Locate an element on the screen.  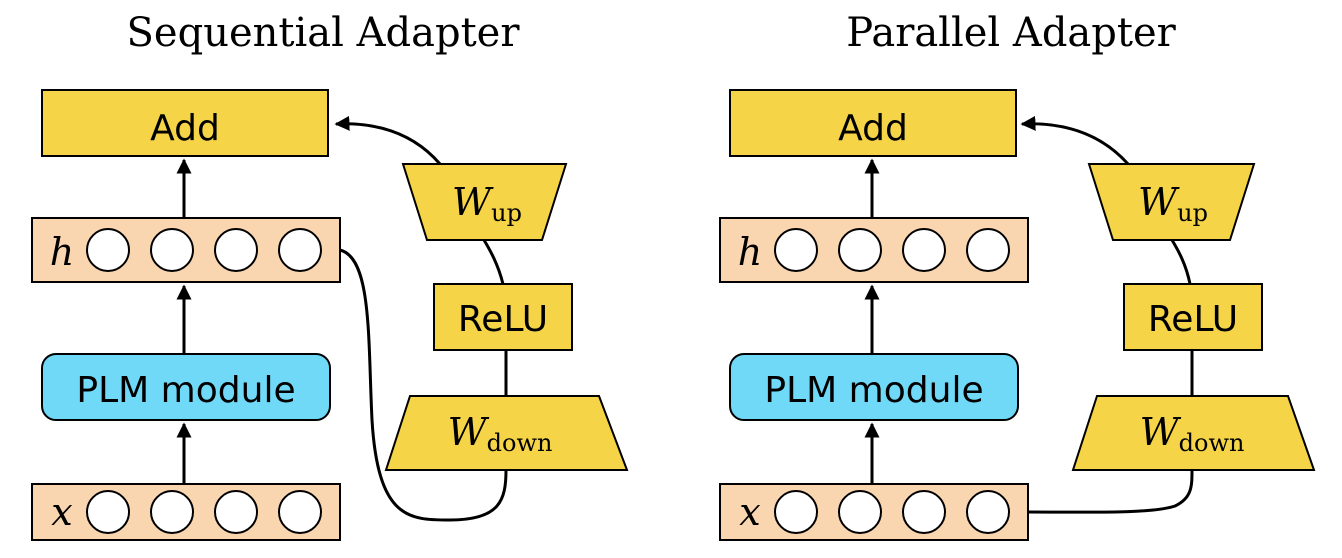
parallel-title: Parallel Adapter is located at coordinates (1011, 33).